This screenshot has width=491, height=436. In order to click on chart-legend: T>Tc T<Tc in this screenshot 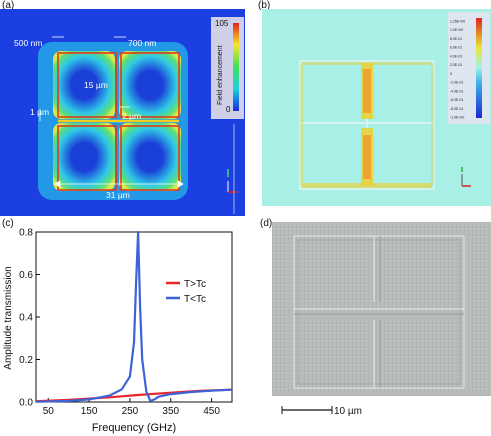, I will do `click(186, 292)`.